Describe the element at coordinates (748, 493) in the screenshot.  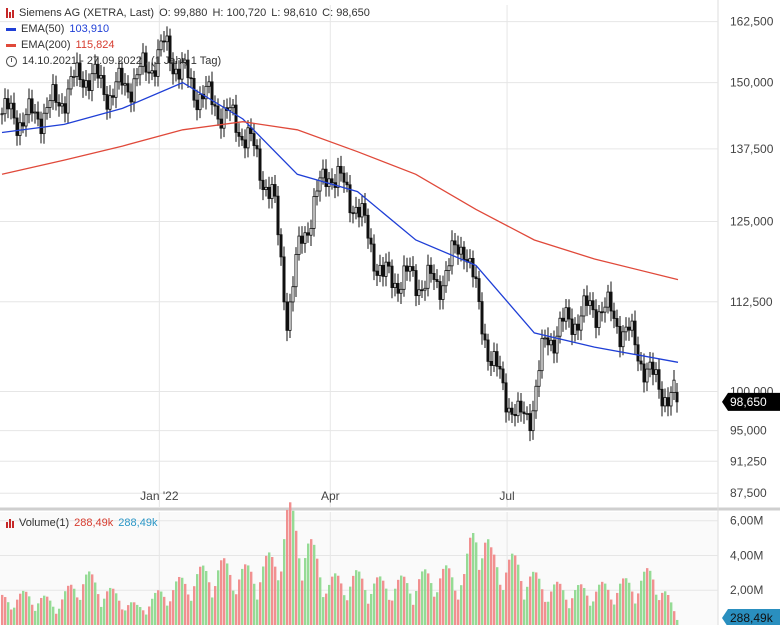
I see `price-tick-label: 87,500` at that location.